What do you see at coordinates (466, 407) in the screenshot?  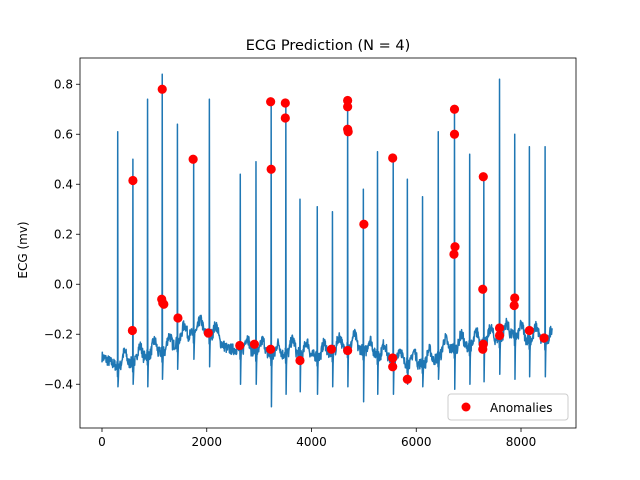 I see `legend-anomaly-marker` at bounding box center [466, 407].